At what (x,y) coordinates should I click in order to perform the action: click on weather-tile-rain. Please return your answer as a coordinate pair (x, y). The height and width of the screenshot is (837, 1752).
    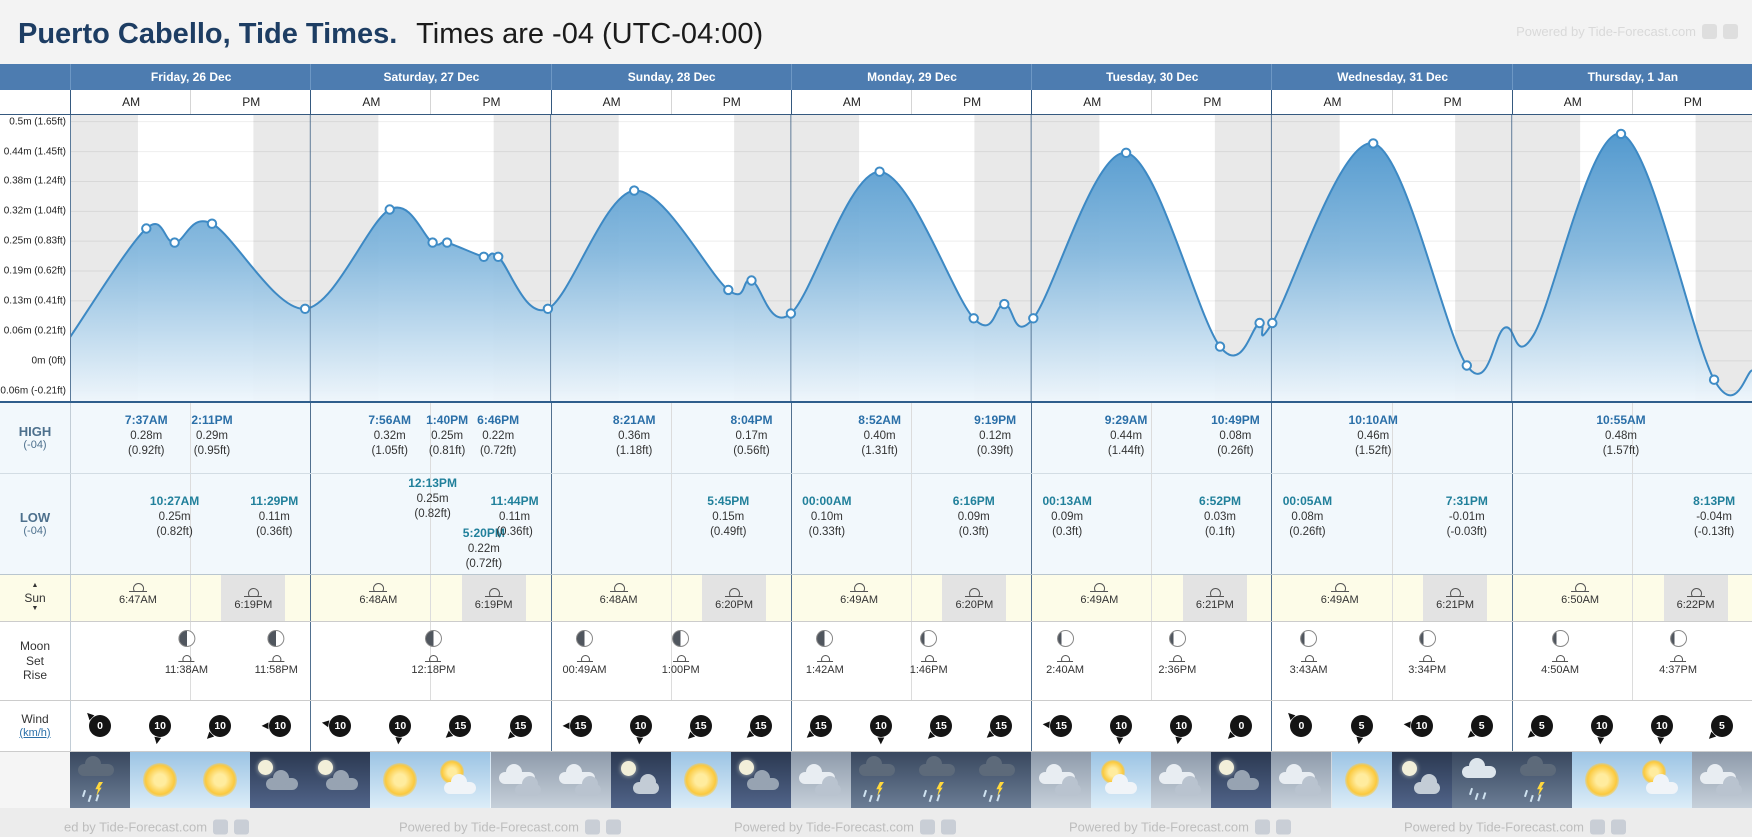
    Looking at the image, I should click on (1482, 780).